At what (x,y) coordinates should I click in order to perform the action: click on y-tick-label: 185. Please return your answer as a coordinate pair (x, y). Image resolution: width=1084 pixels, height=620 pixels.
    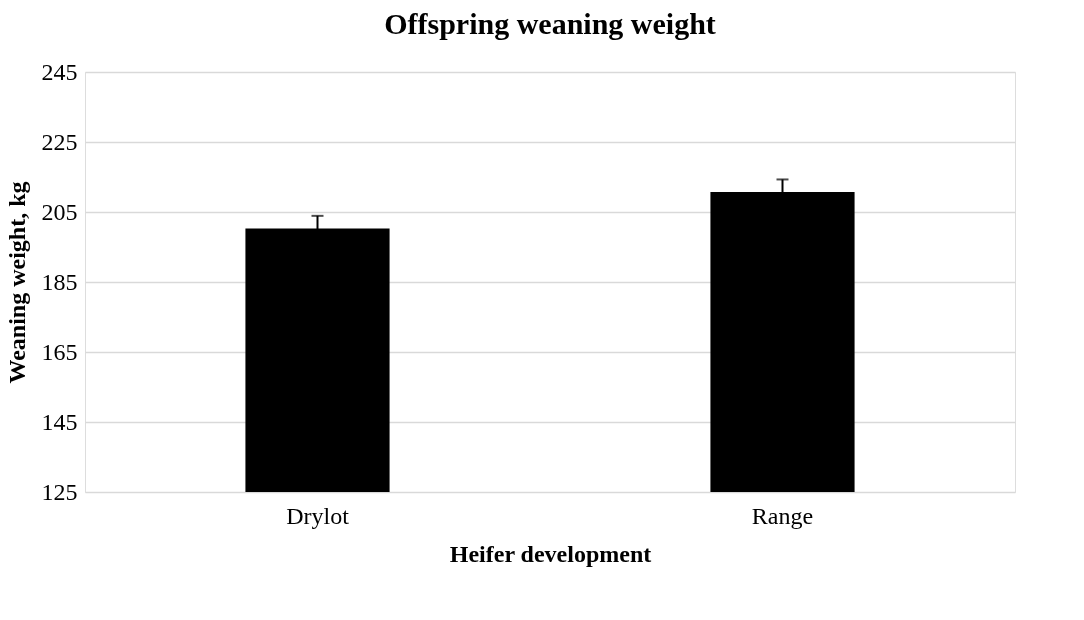
    Looking at the image, I should click on (59, 281).